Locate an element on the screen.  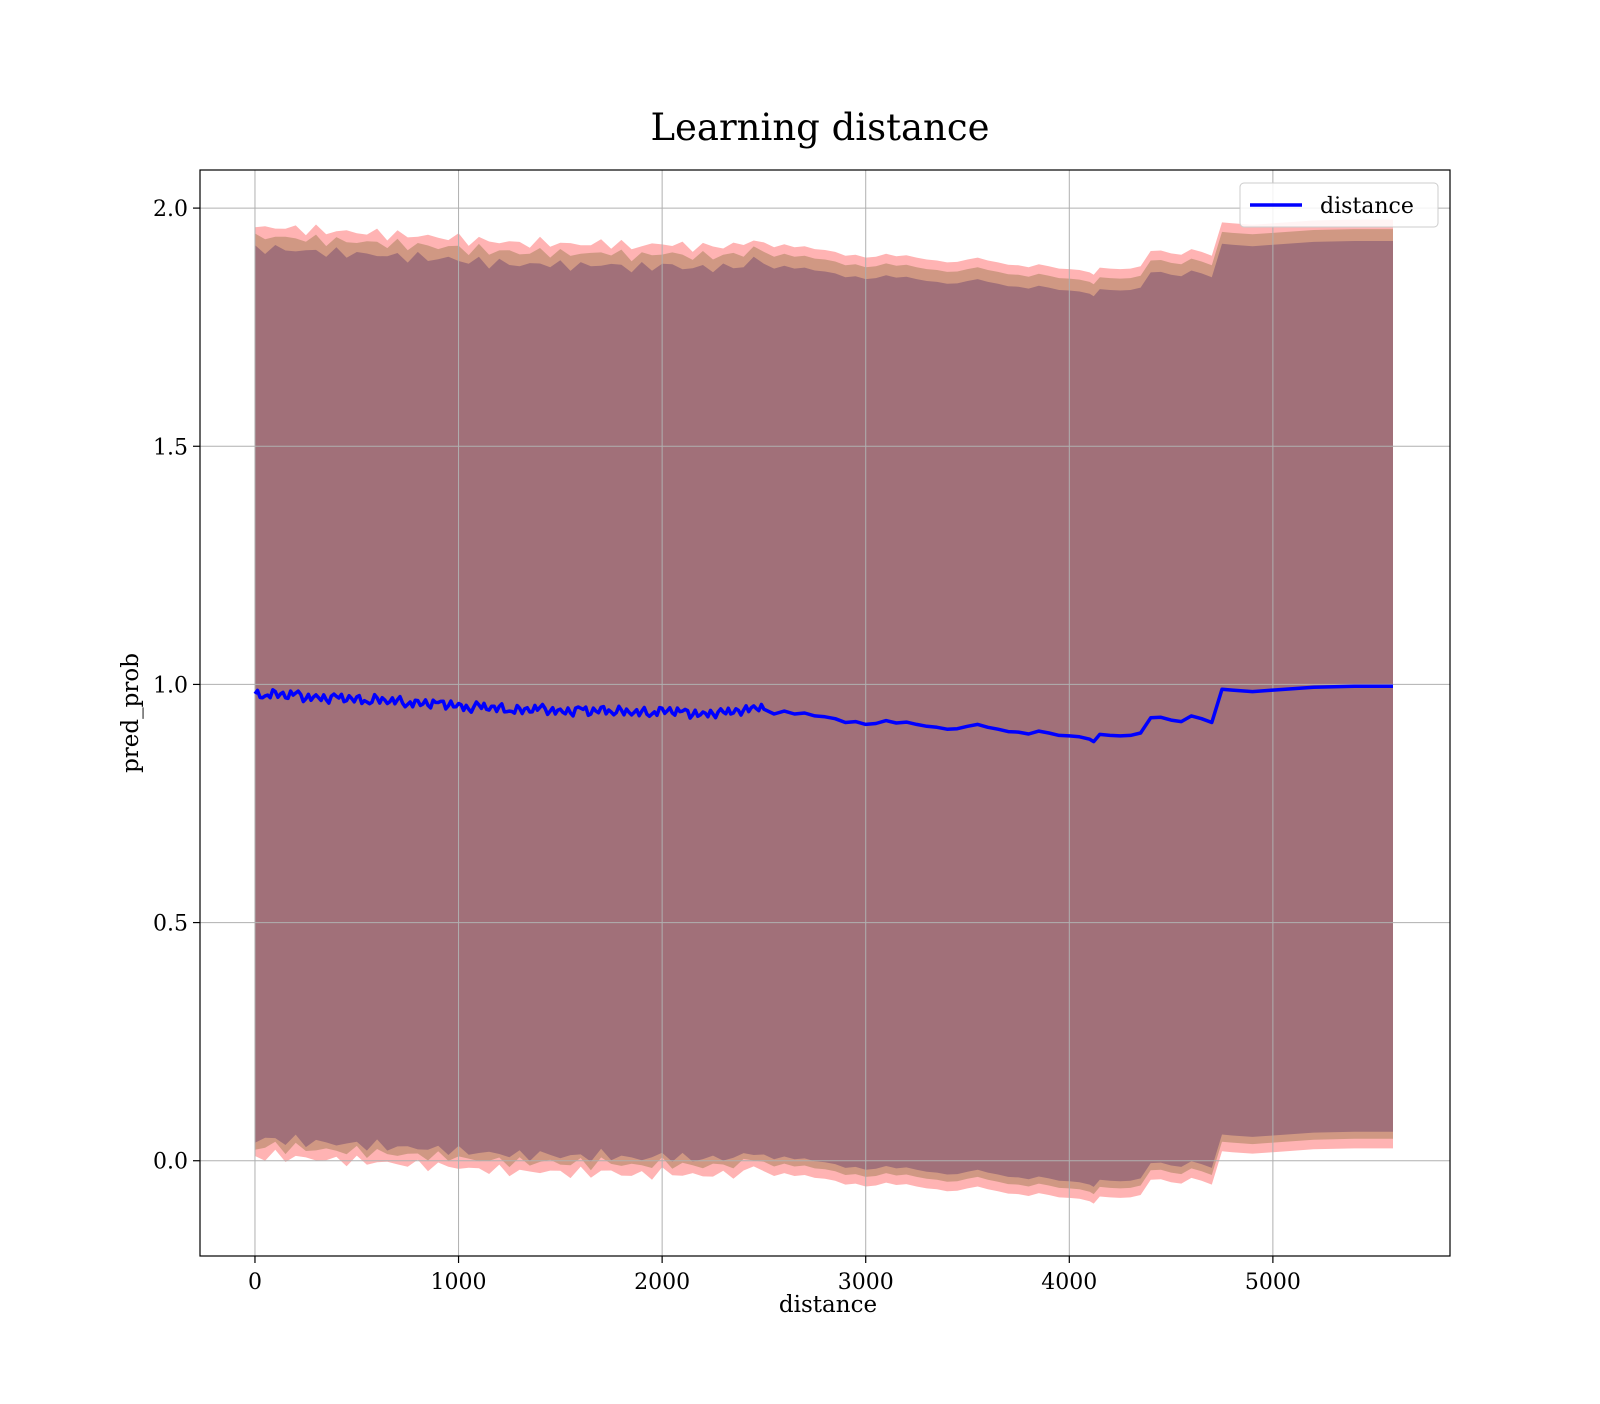
legend-label-distance: distance is located at coordinates (1367, 206).